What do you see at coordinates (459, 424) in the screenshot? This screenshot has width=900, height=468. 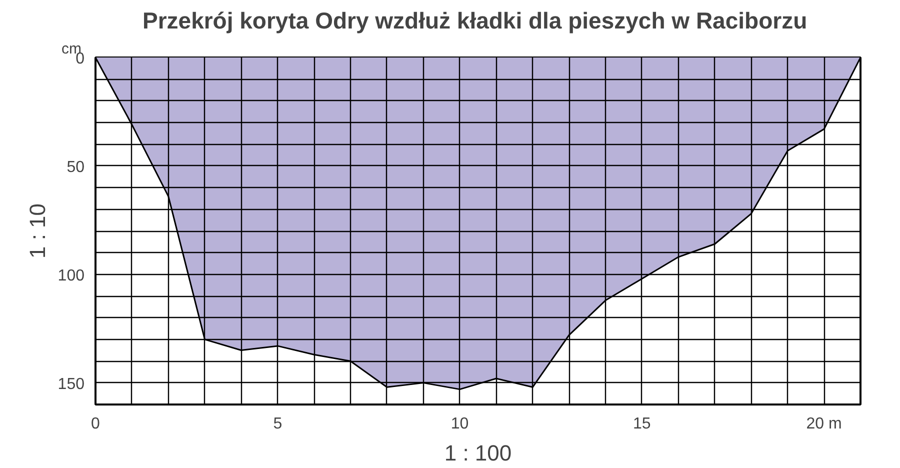 I see `x-tick-label: 10` at bounding box center [459, 424].